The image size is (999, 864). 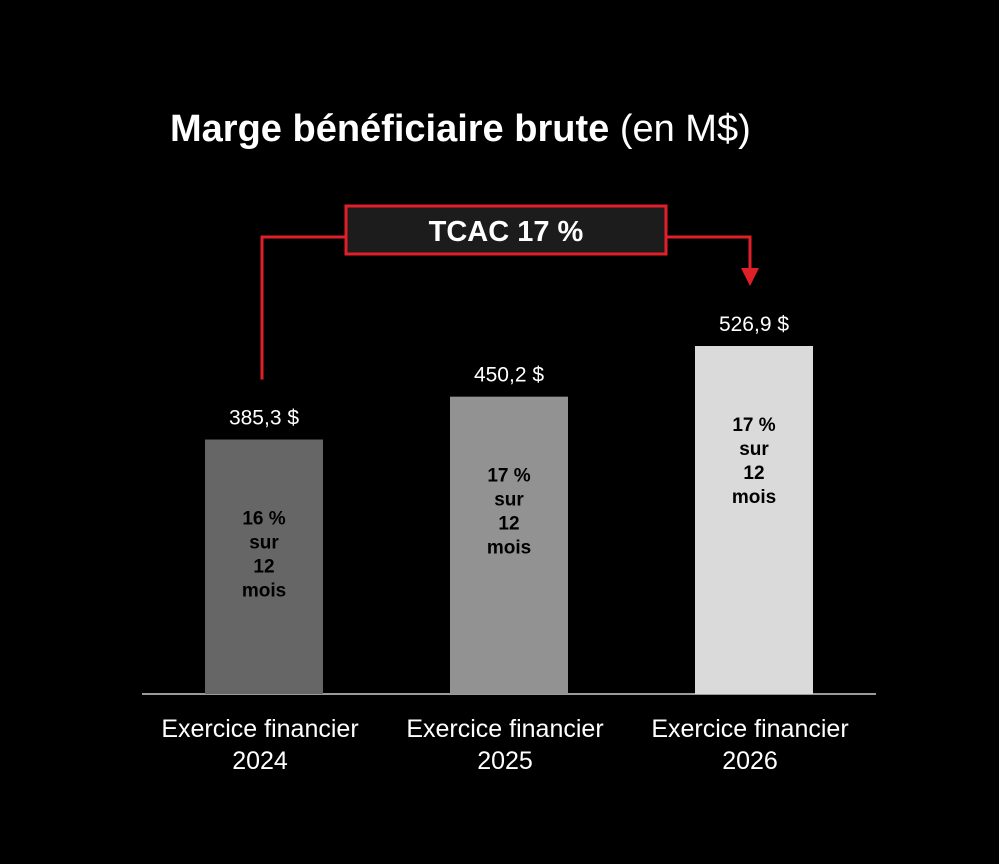 I want to click on bar-inner-label-0-1: sur, so click(x=264, y=543).